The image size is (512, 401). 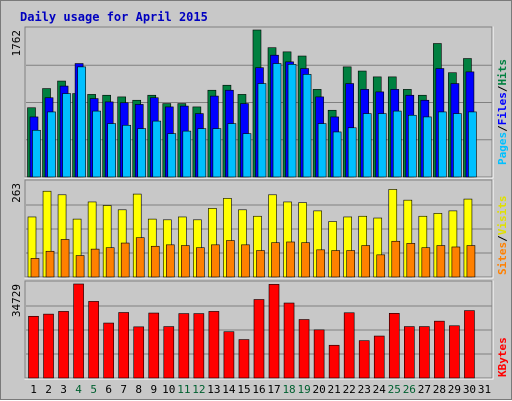 What do you see at coordinates (394, 389) in the screenshot?
I see `x-tick-day-25: 25` at bounding box center [394, 389].